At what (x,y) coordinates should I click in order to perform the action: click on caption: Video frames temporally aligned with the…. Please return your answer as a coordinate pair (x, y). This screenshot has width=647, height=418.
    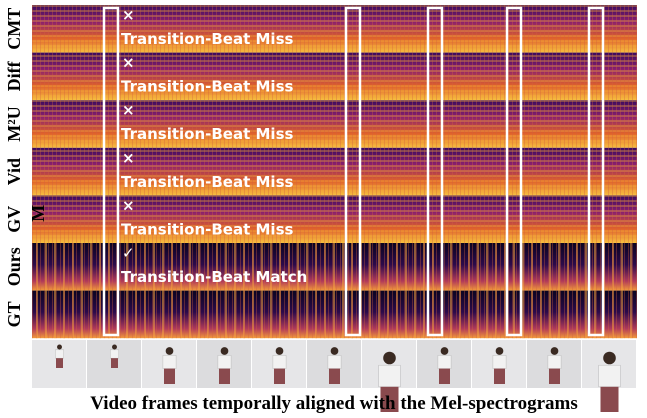
    Looking at the image, I should click on (334, 403).